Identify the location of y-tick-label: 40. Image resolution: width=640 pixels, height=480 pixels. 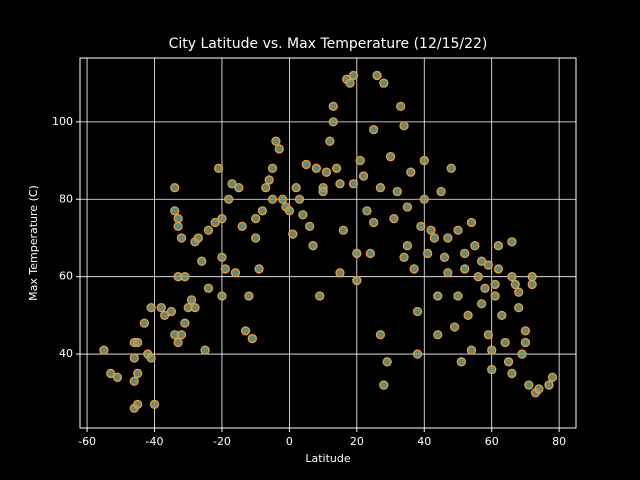
(66, 353).